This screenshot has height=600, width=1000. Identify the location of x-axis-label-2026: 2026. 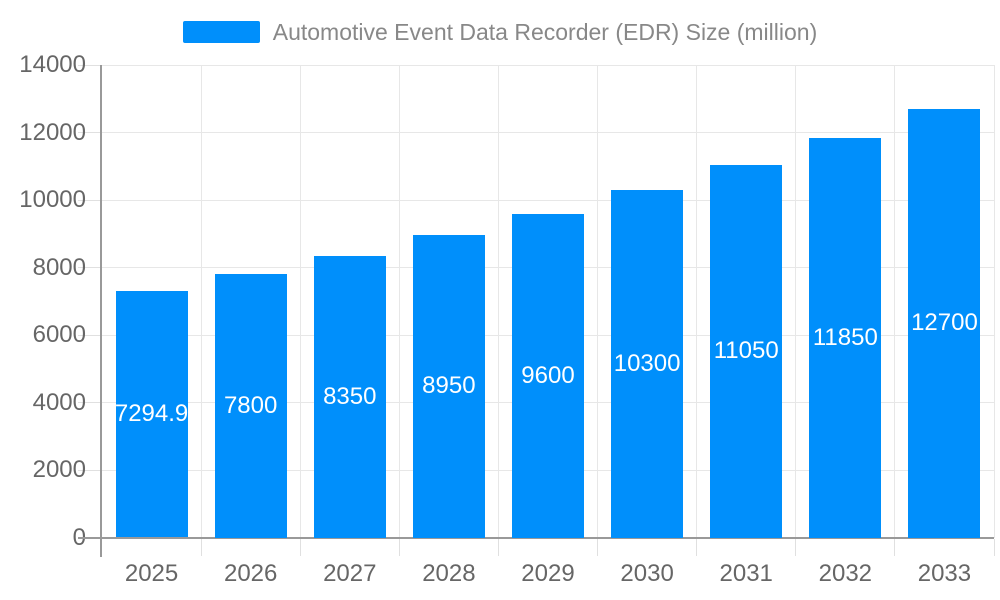
(250, 573).